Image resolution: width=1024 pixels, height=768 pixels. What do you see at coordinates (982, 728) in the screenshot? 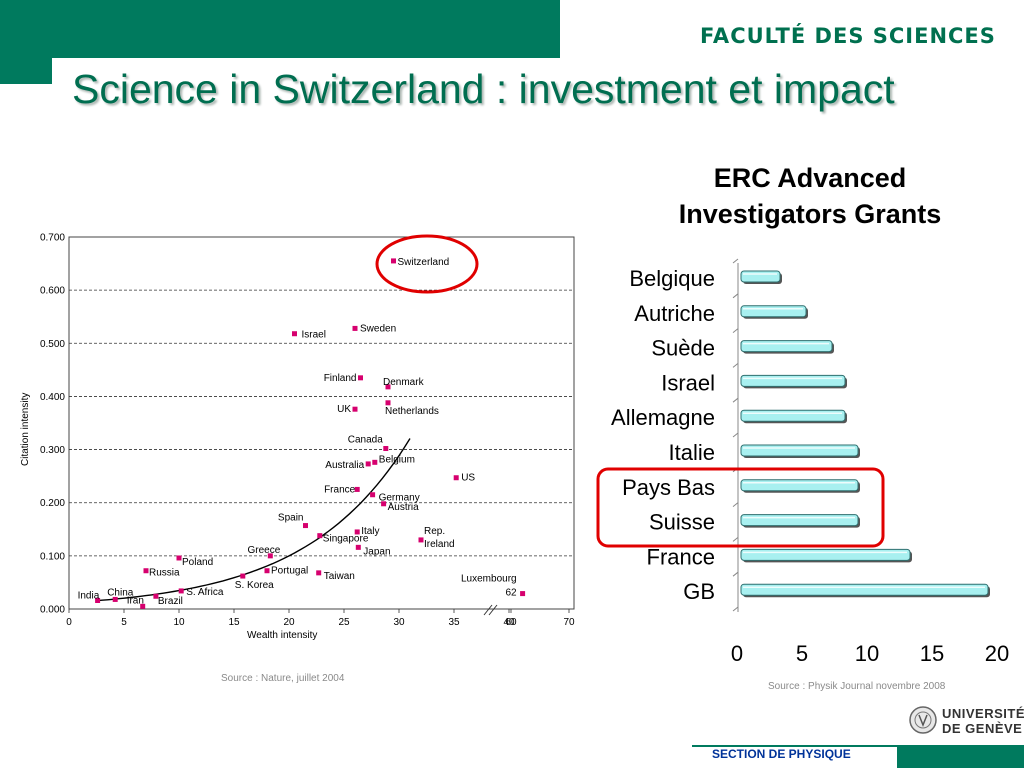
I see `university-line2: DE GENÈVE` at bounding box center [982, 728].